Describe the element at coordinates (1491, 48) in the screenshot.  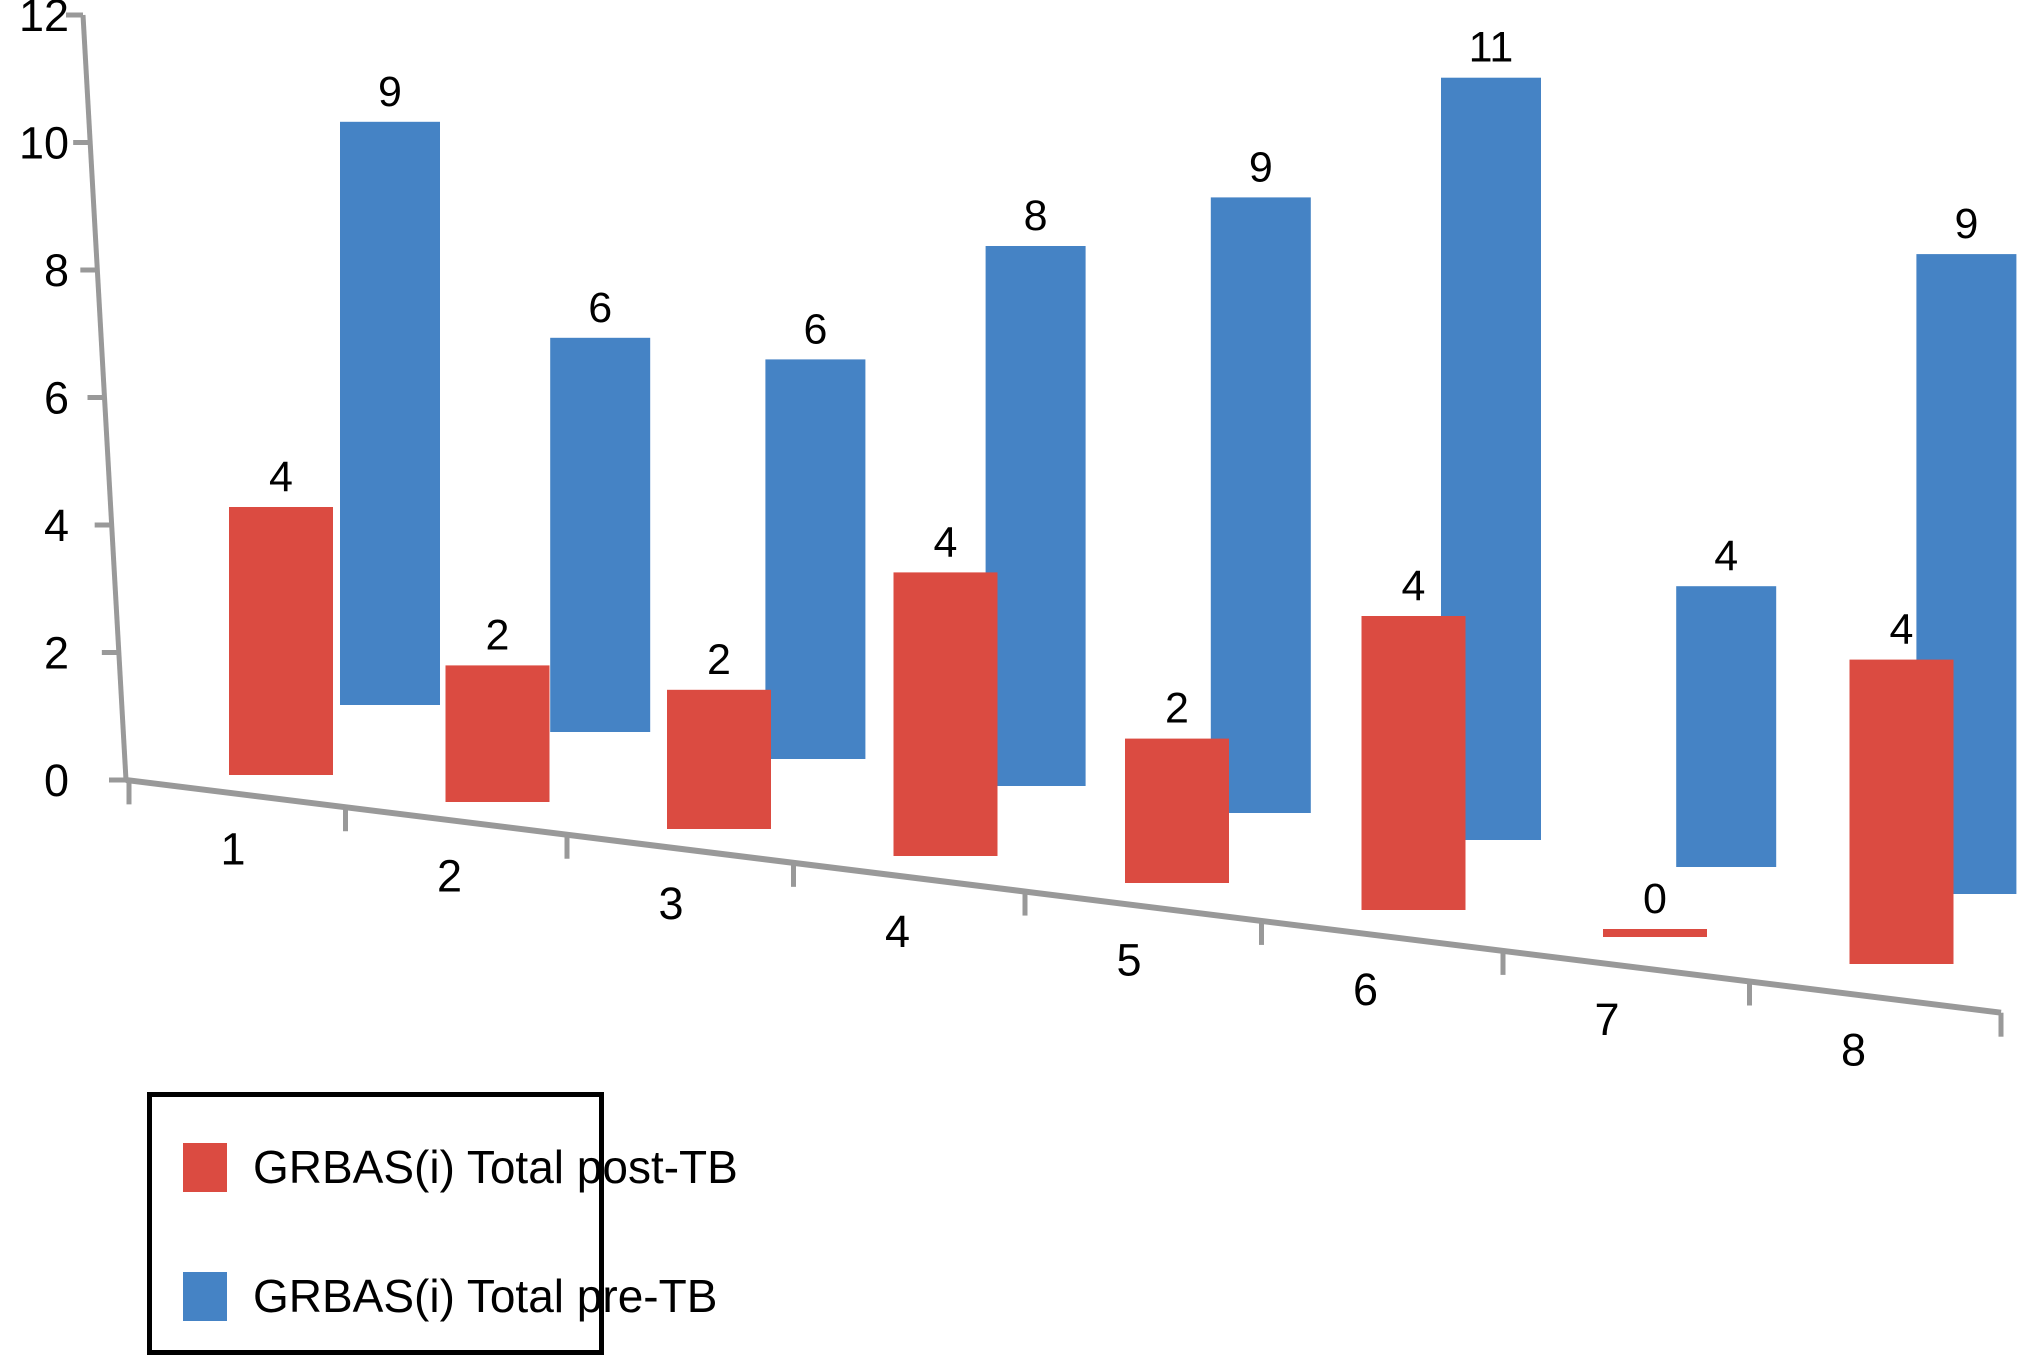
I see `data-label-pre-tb-cat6: 11` at that location.